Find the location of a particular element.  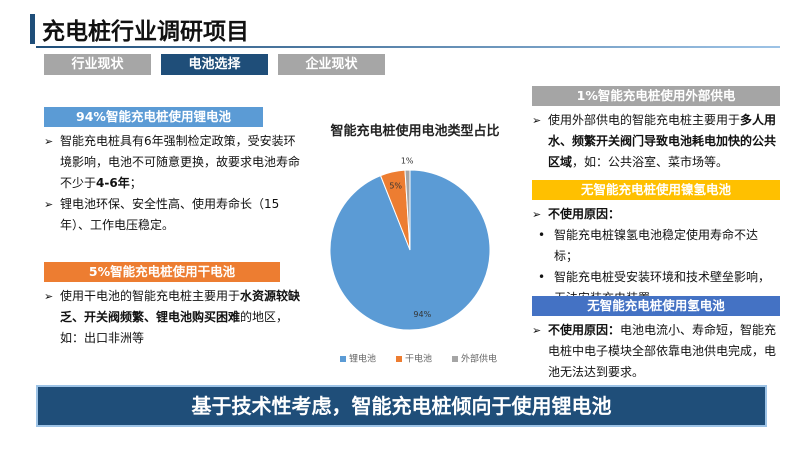

bullet-item: 锂电池环保、安全性高、使用寿命长（15年）、工作电压稳定。 is located at coordinates (175, 215).